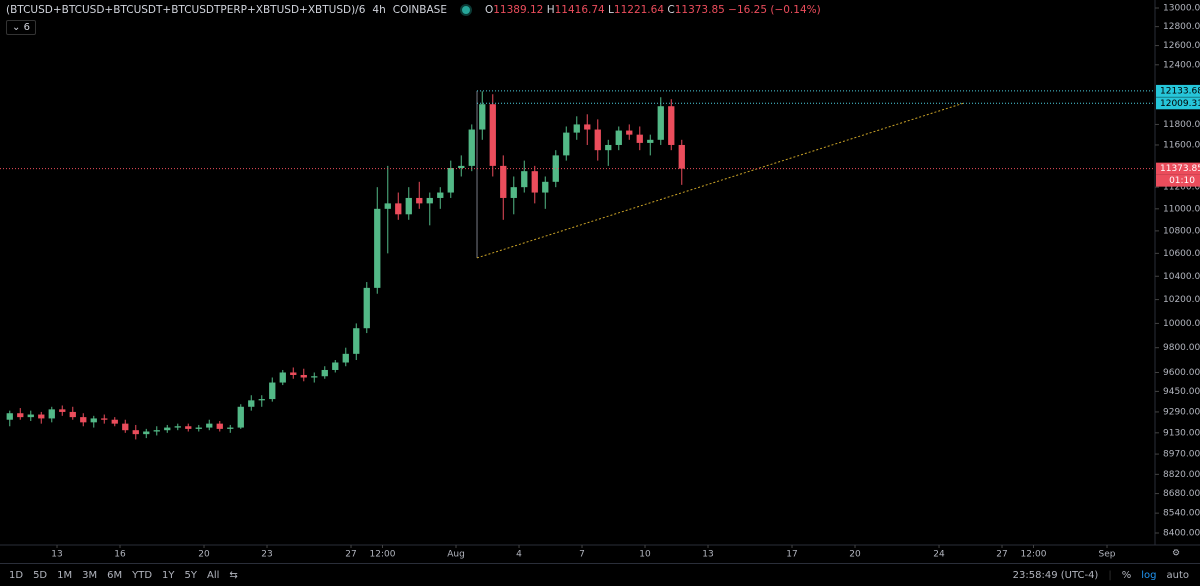 The width and height of the screenshot is (1200, 586). I want to click on y-tick-label: 13000.00, so click(1181, 9).